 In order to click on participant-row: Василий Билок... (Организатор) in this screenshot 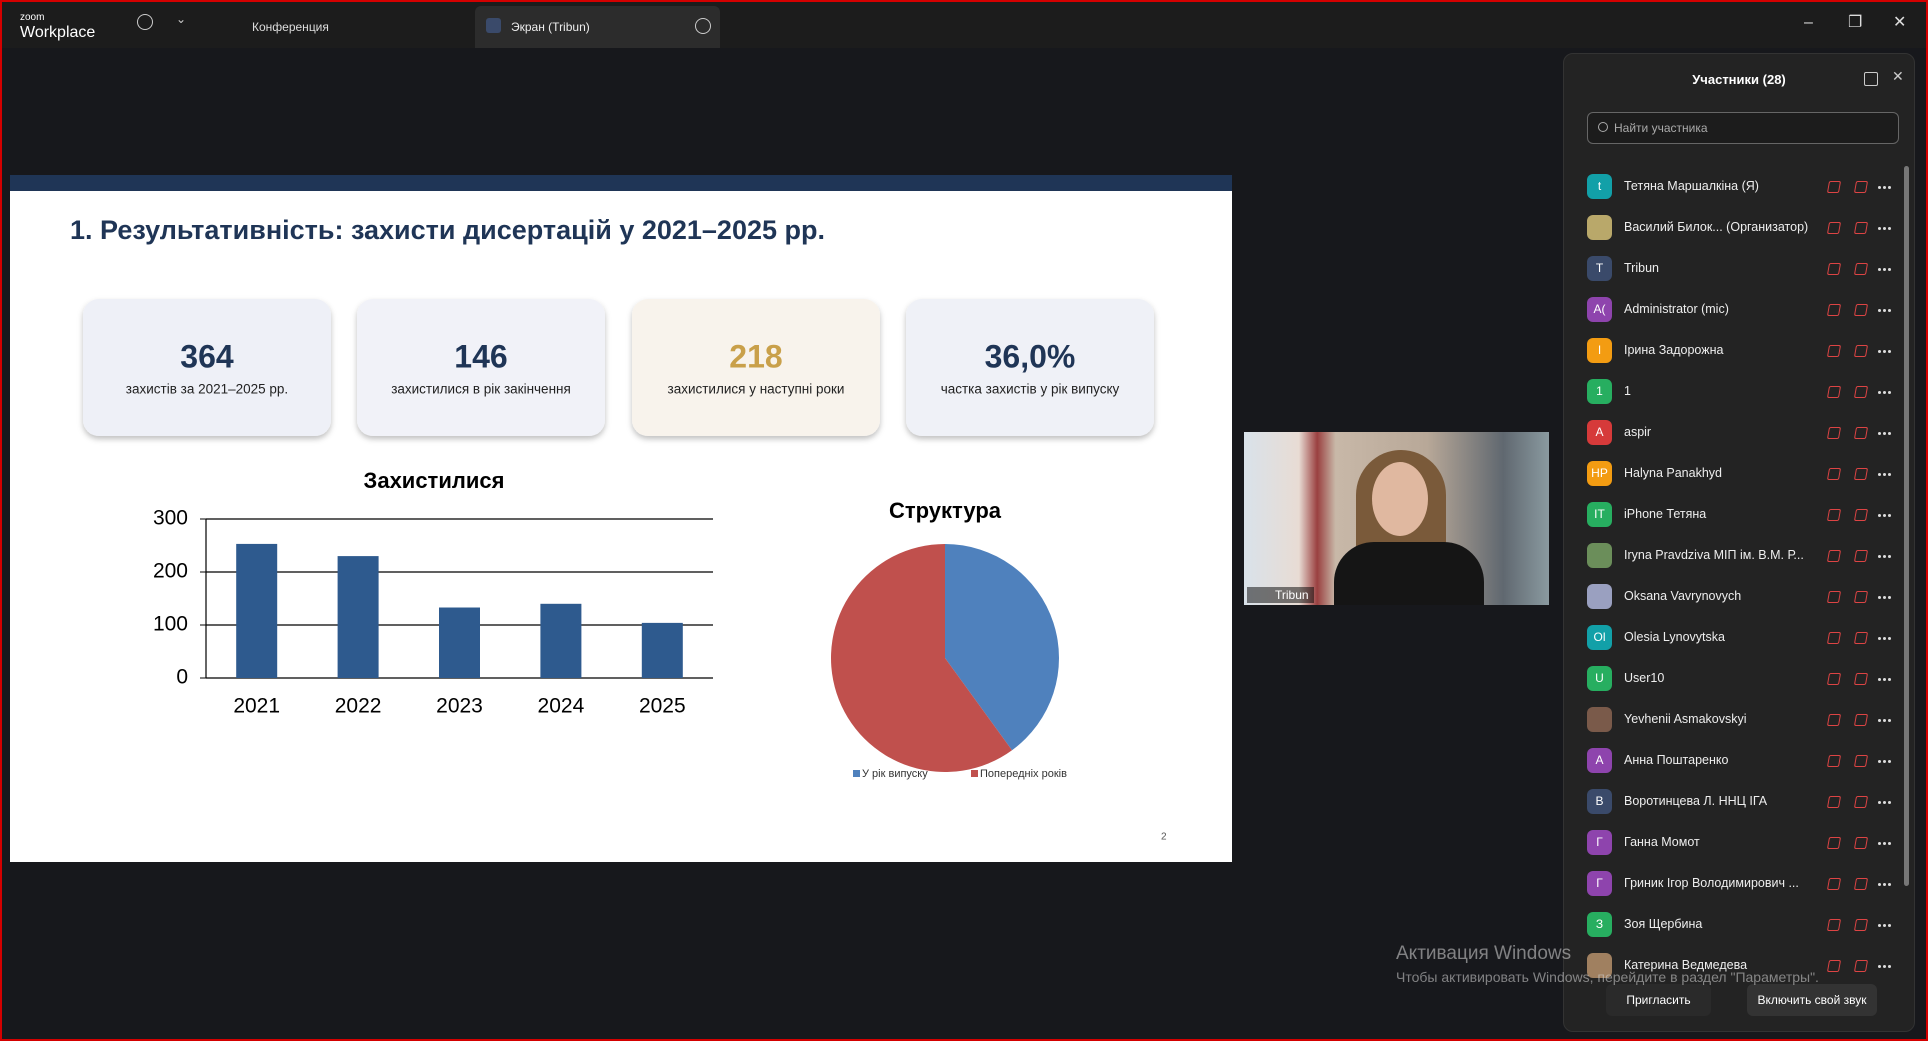, I will do `click(1734, 227)`.